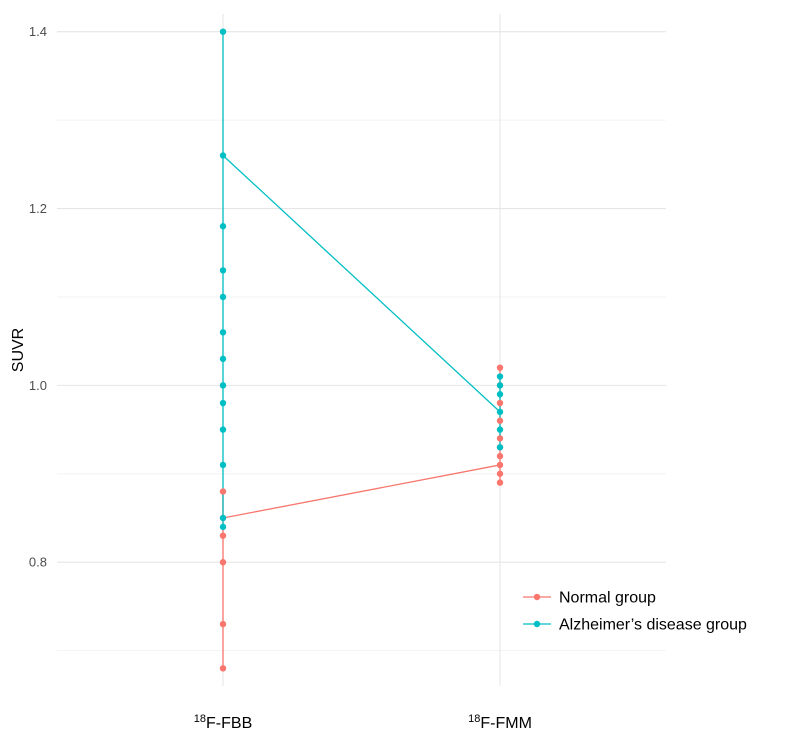 The image size is (787, 743). Describe the element at coordinates (18, 350) in the screenshot. I see `y-axis-title: SUVR` at that location.